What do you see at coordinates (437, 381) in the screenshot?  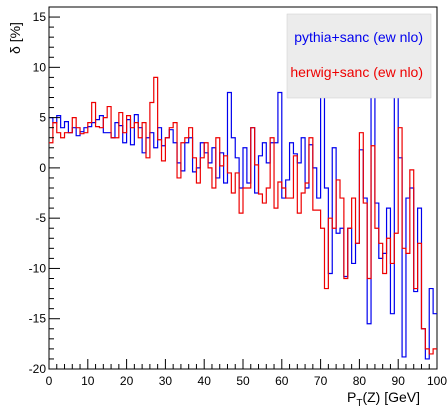 I see `x-tick-label: 100` at bounding box center [437, 381].